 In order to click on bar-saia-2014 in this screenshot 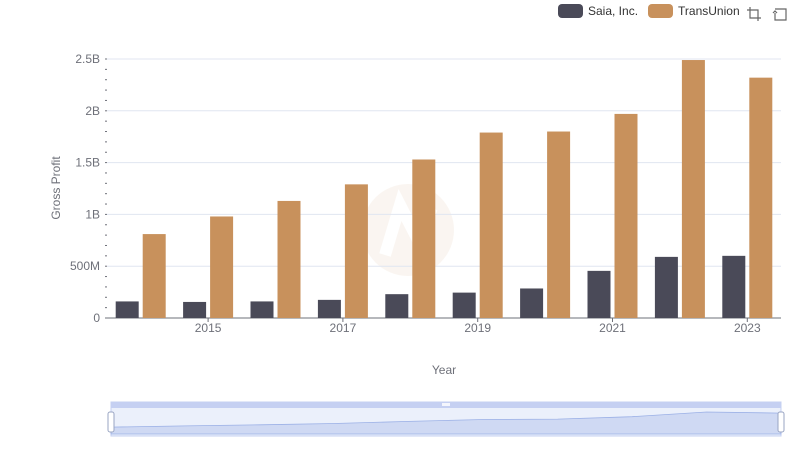, I will do `click(127, 309)`.